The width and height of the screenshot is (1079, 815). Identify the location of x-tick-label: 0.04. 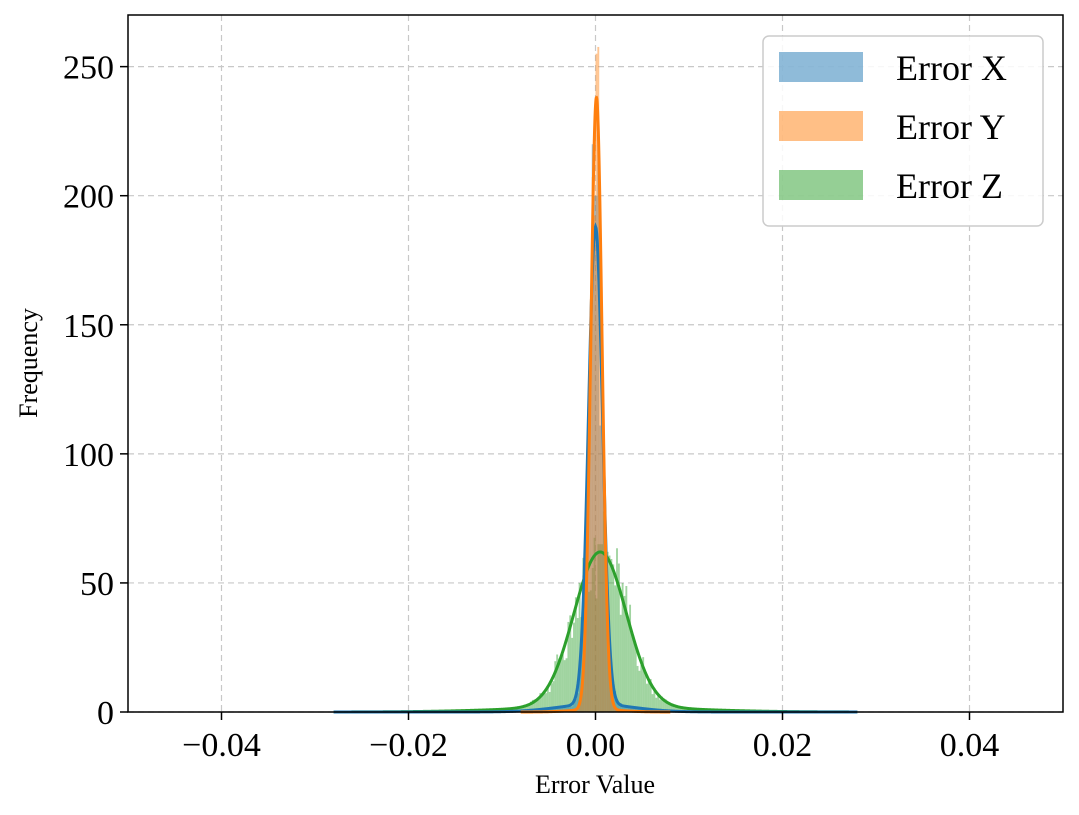
(970, 745).